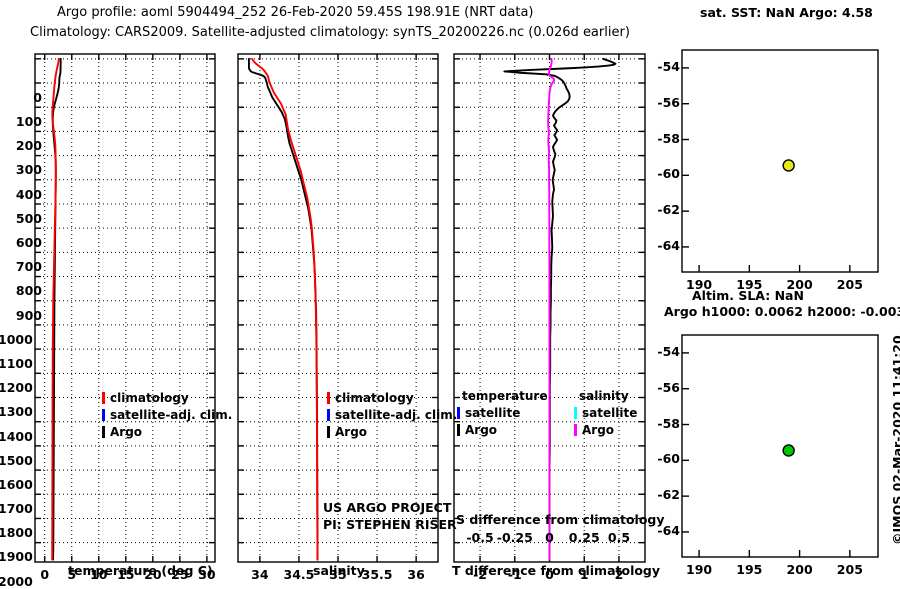 The image size is (900, 589). What do you see at coordinates (28, 267) in the screenshot?
I see `depth-tick-label: 700` at bounding box center [28, 267].